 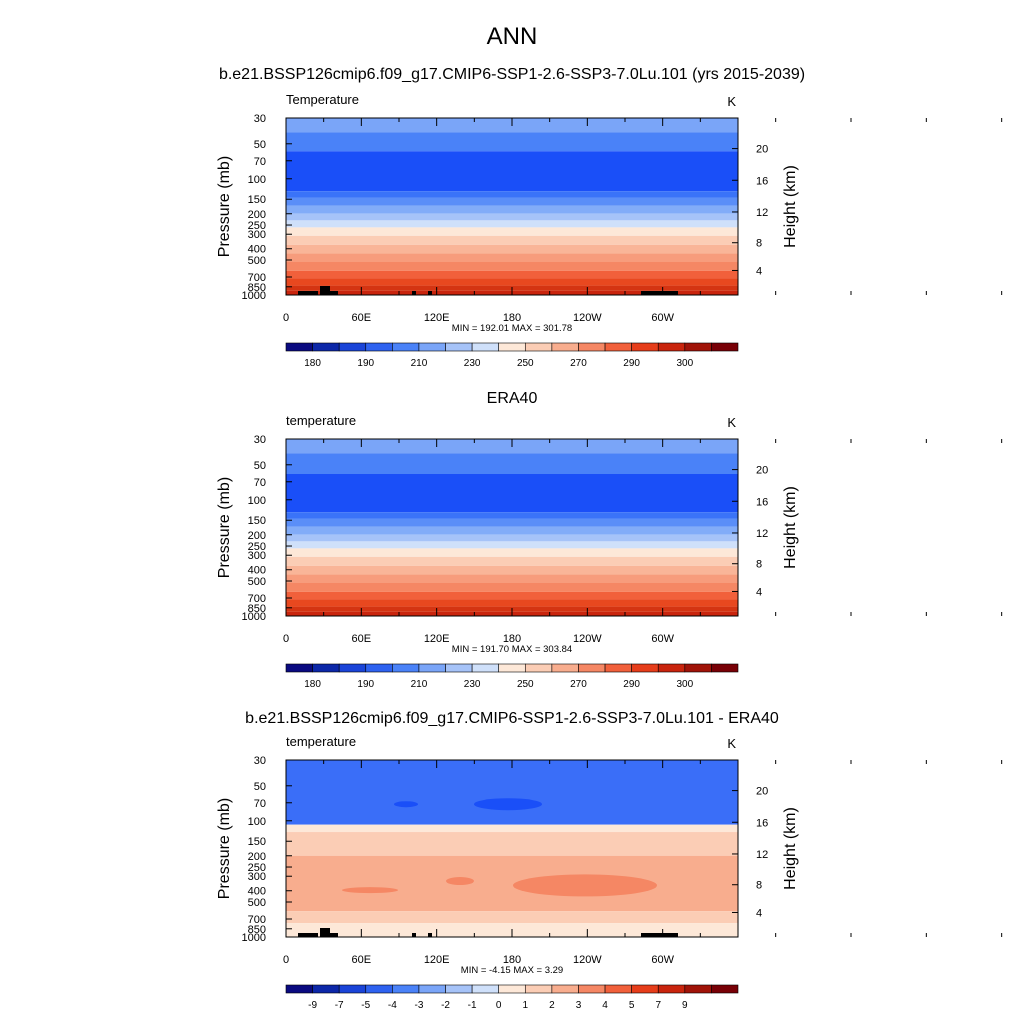 What do you see at coordinates (312, 684) in the screenshot?
I see `colorbar-label: 180` at bounding box center [312, 684].